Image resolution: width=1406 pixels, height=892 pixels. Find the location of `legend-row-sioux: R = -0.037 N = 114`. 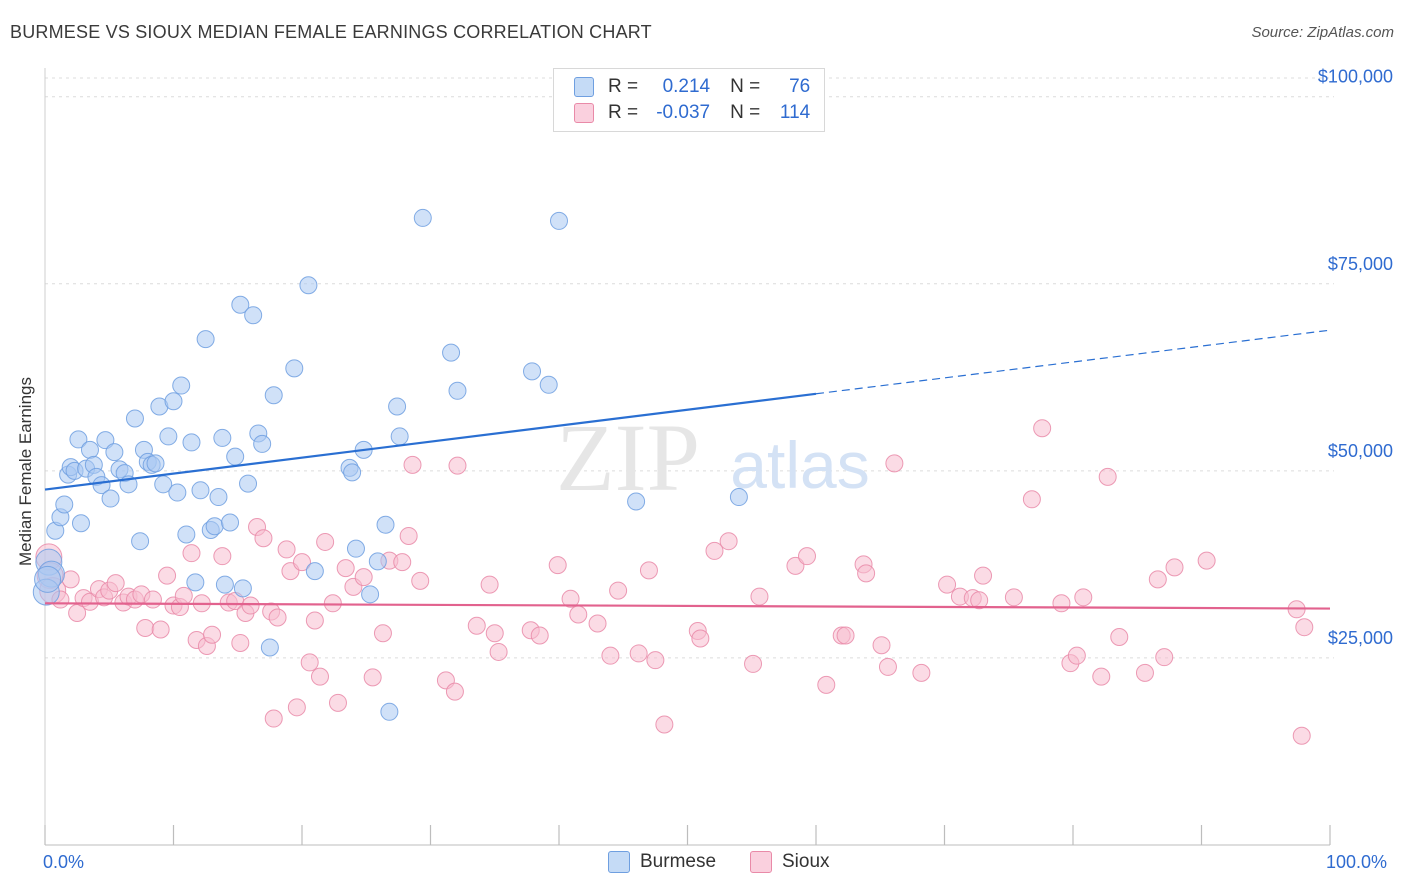

legend-row-sioux: R = -0.037 N = 114 is located at coordinates (692, 113).